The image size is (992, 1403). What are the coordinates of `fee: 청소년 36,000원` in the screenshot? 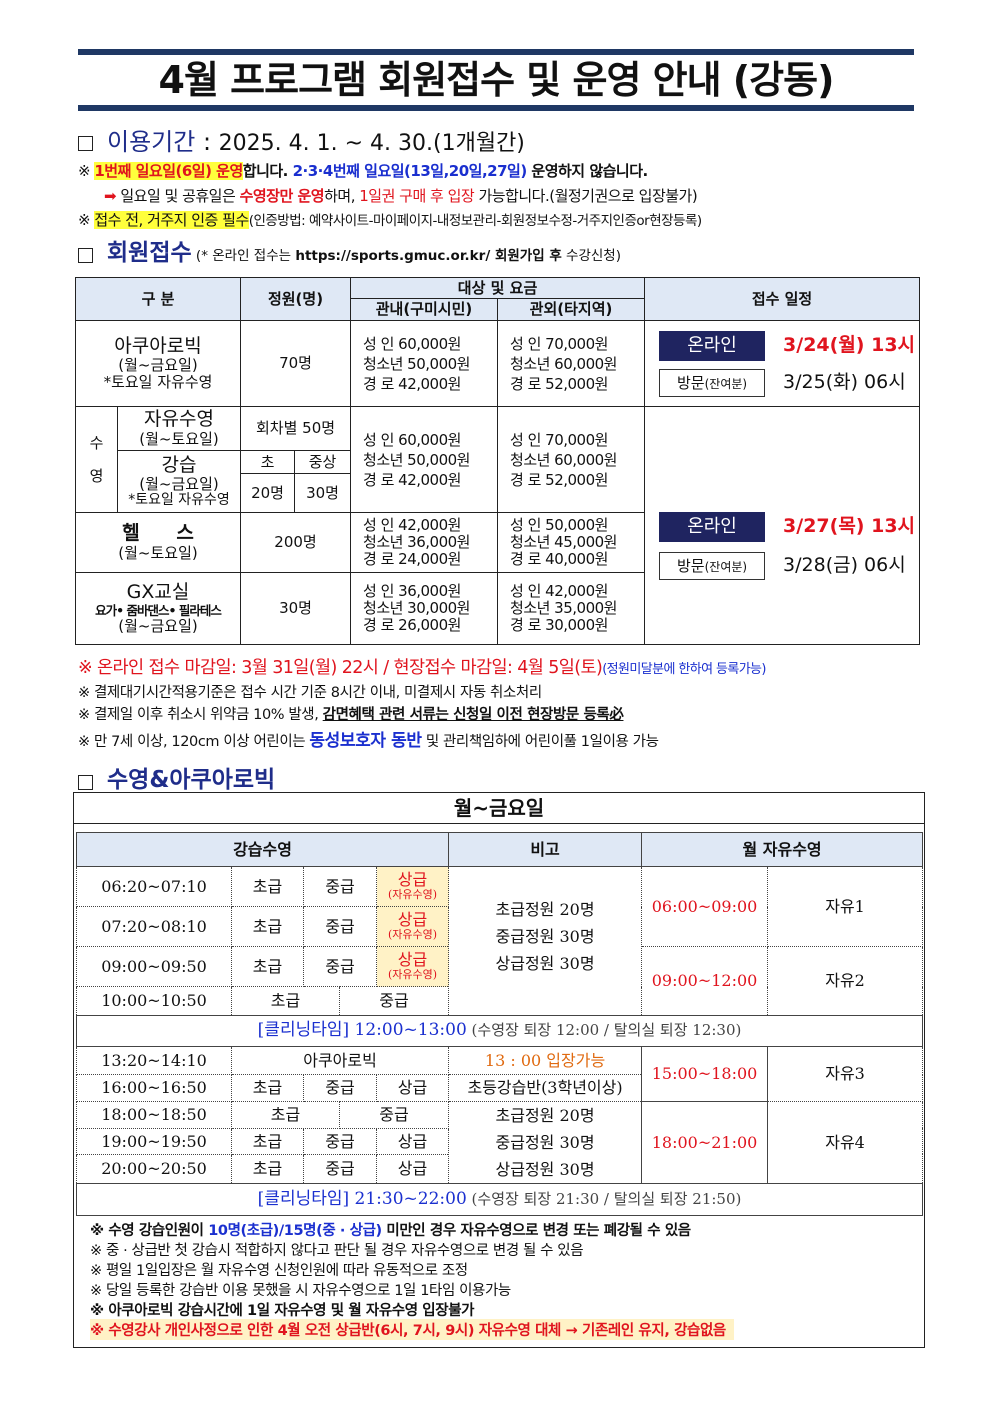 It's located at (416, 542).